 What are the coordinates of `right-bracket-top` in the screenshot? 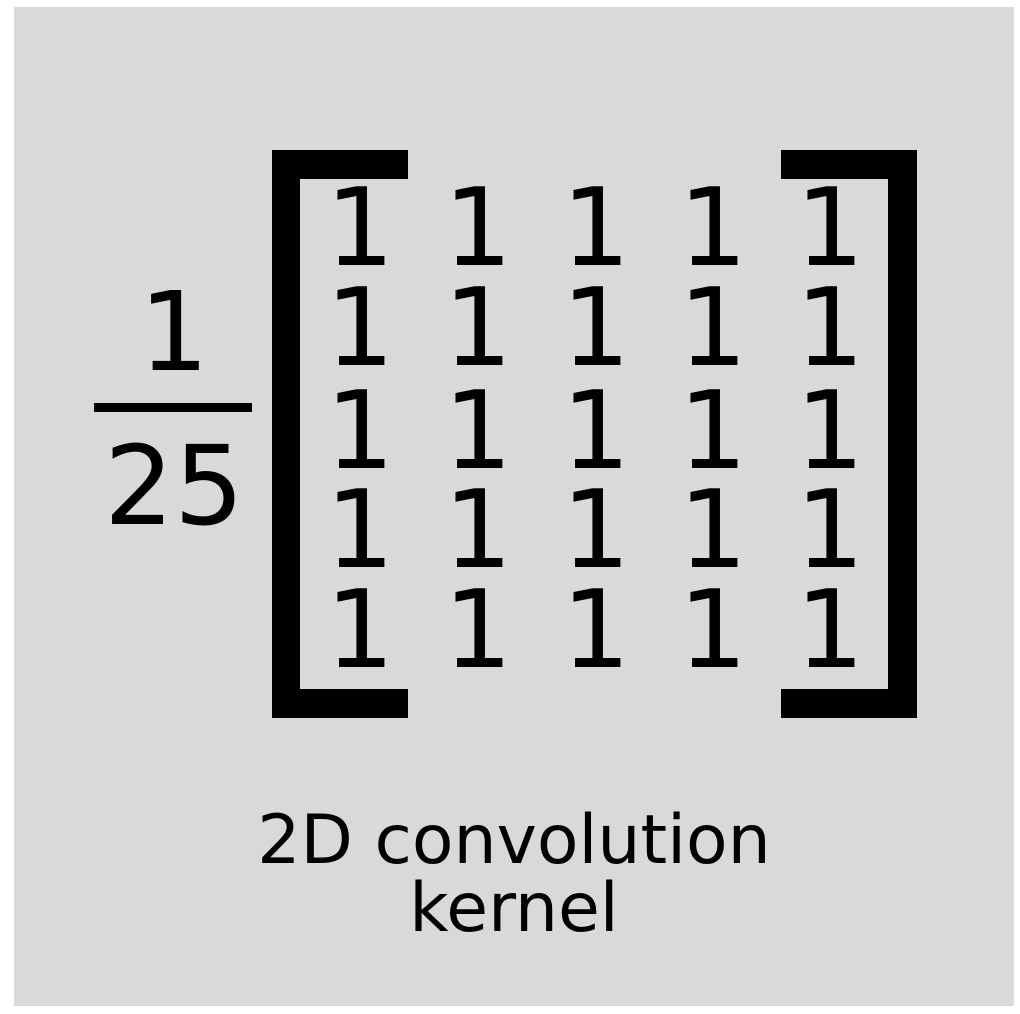 It's located at (849, 164).